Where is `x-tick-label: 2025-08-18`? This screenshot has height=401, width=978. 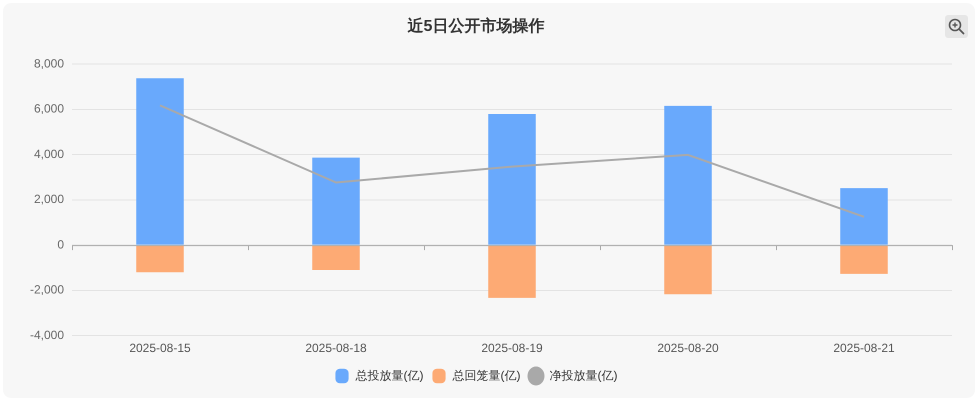 x-tick-label: 2025-08-18 is located at coordinates (336, 348).